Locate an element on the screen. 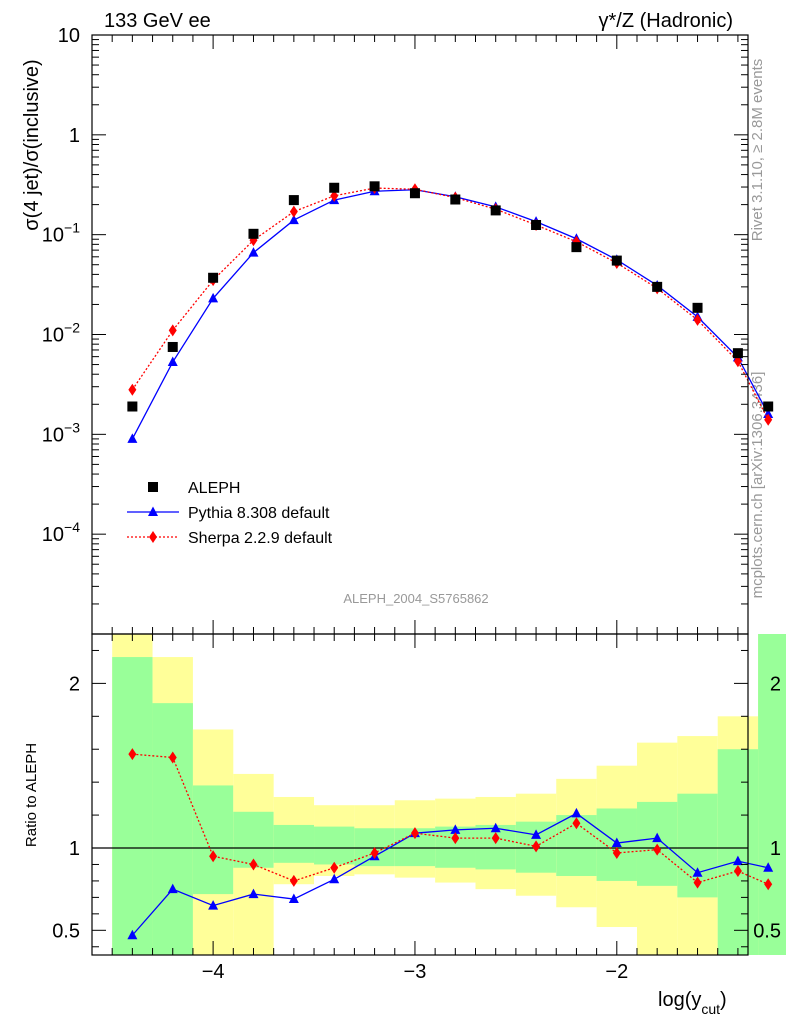 The height and width of the screenshot is (1024, 786). bottom-y-tick-label-left: 2 is located at coordinates (74, 684).